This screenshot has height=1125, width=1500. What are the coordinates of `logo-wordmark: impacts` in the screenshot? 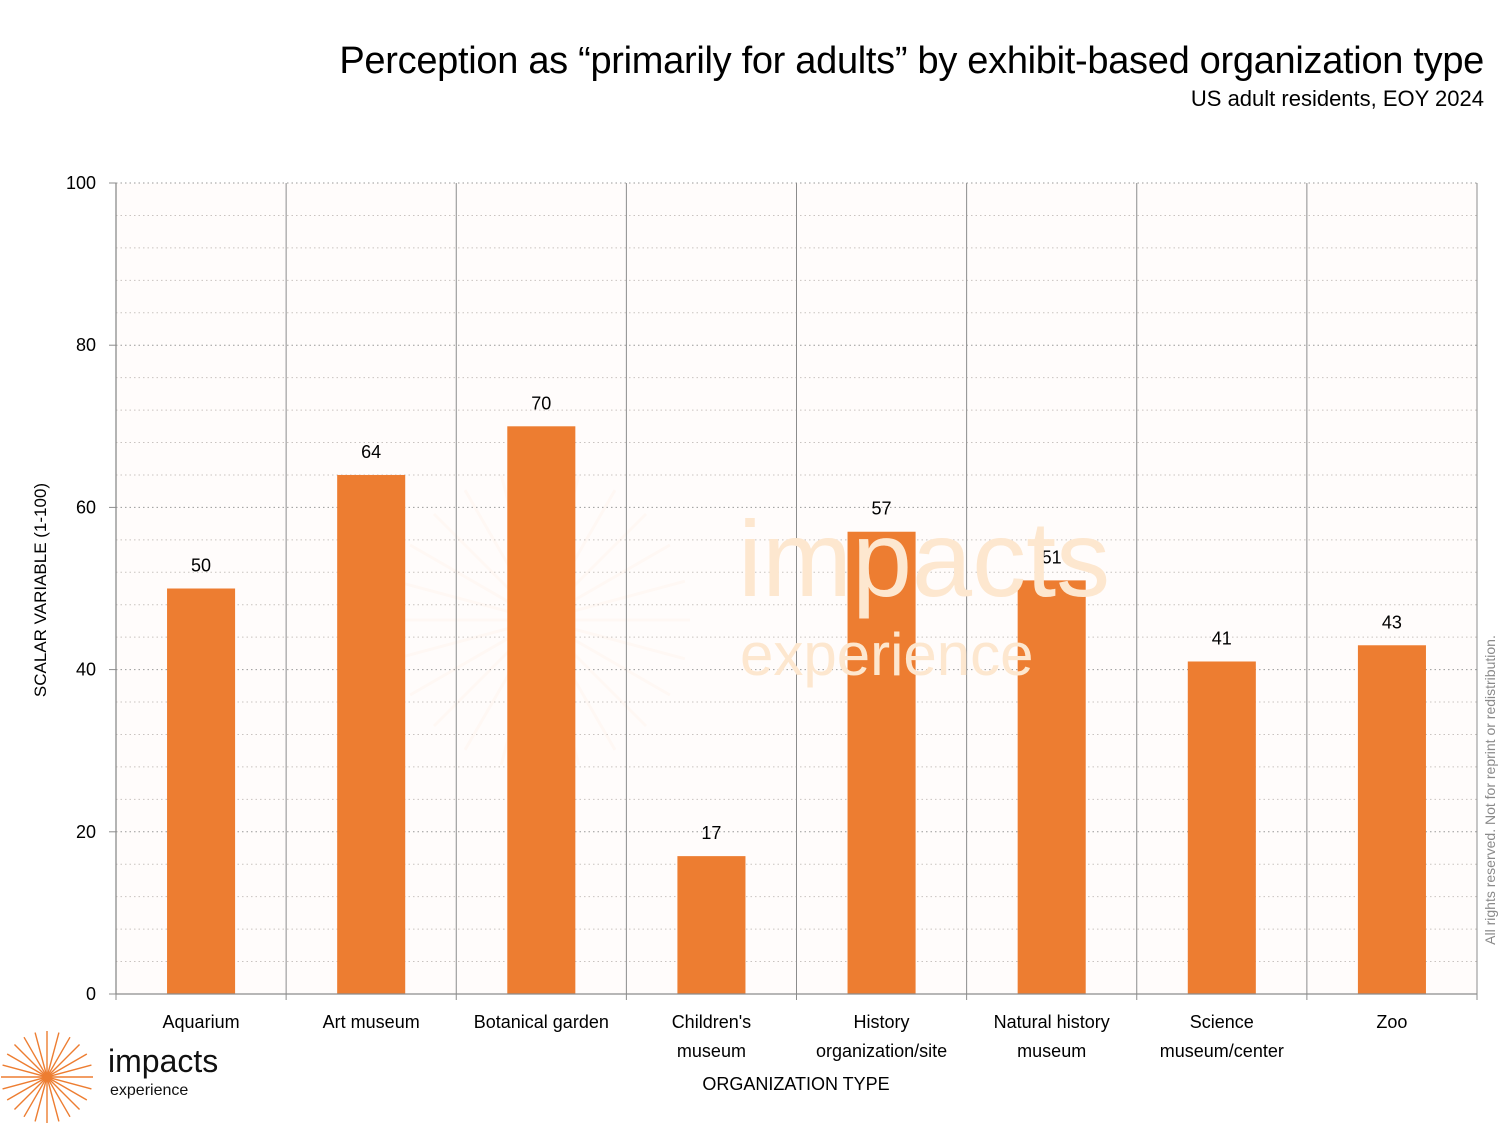 It's located at (163, 1061).